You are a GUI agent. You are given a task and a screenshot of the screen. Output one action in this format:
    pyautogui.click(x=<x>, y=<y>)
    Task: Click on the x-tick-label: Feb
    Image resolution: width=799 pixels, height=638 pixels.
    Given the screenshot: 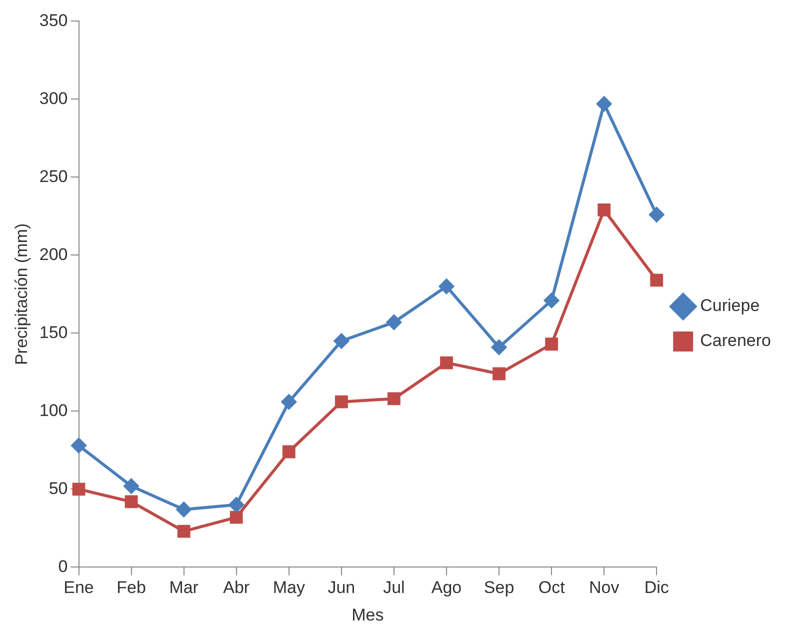 What is the action you would take?
    pyautogui.click(x=131, y=588)
    